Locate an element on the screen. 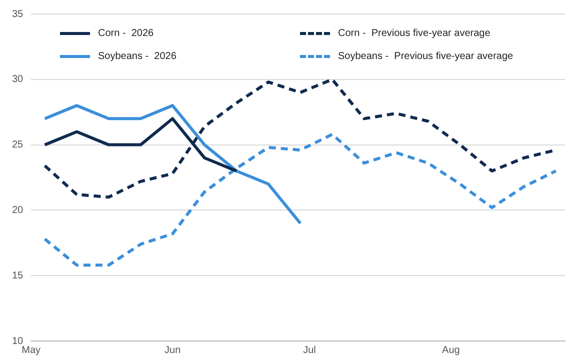  y-tick-label: 35 is located at coordinates (18, 14).